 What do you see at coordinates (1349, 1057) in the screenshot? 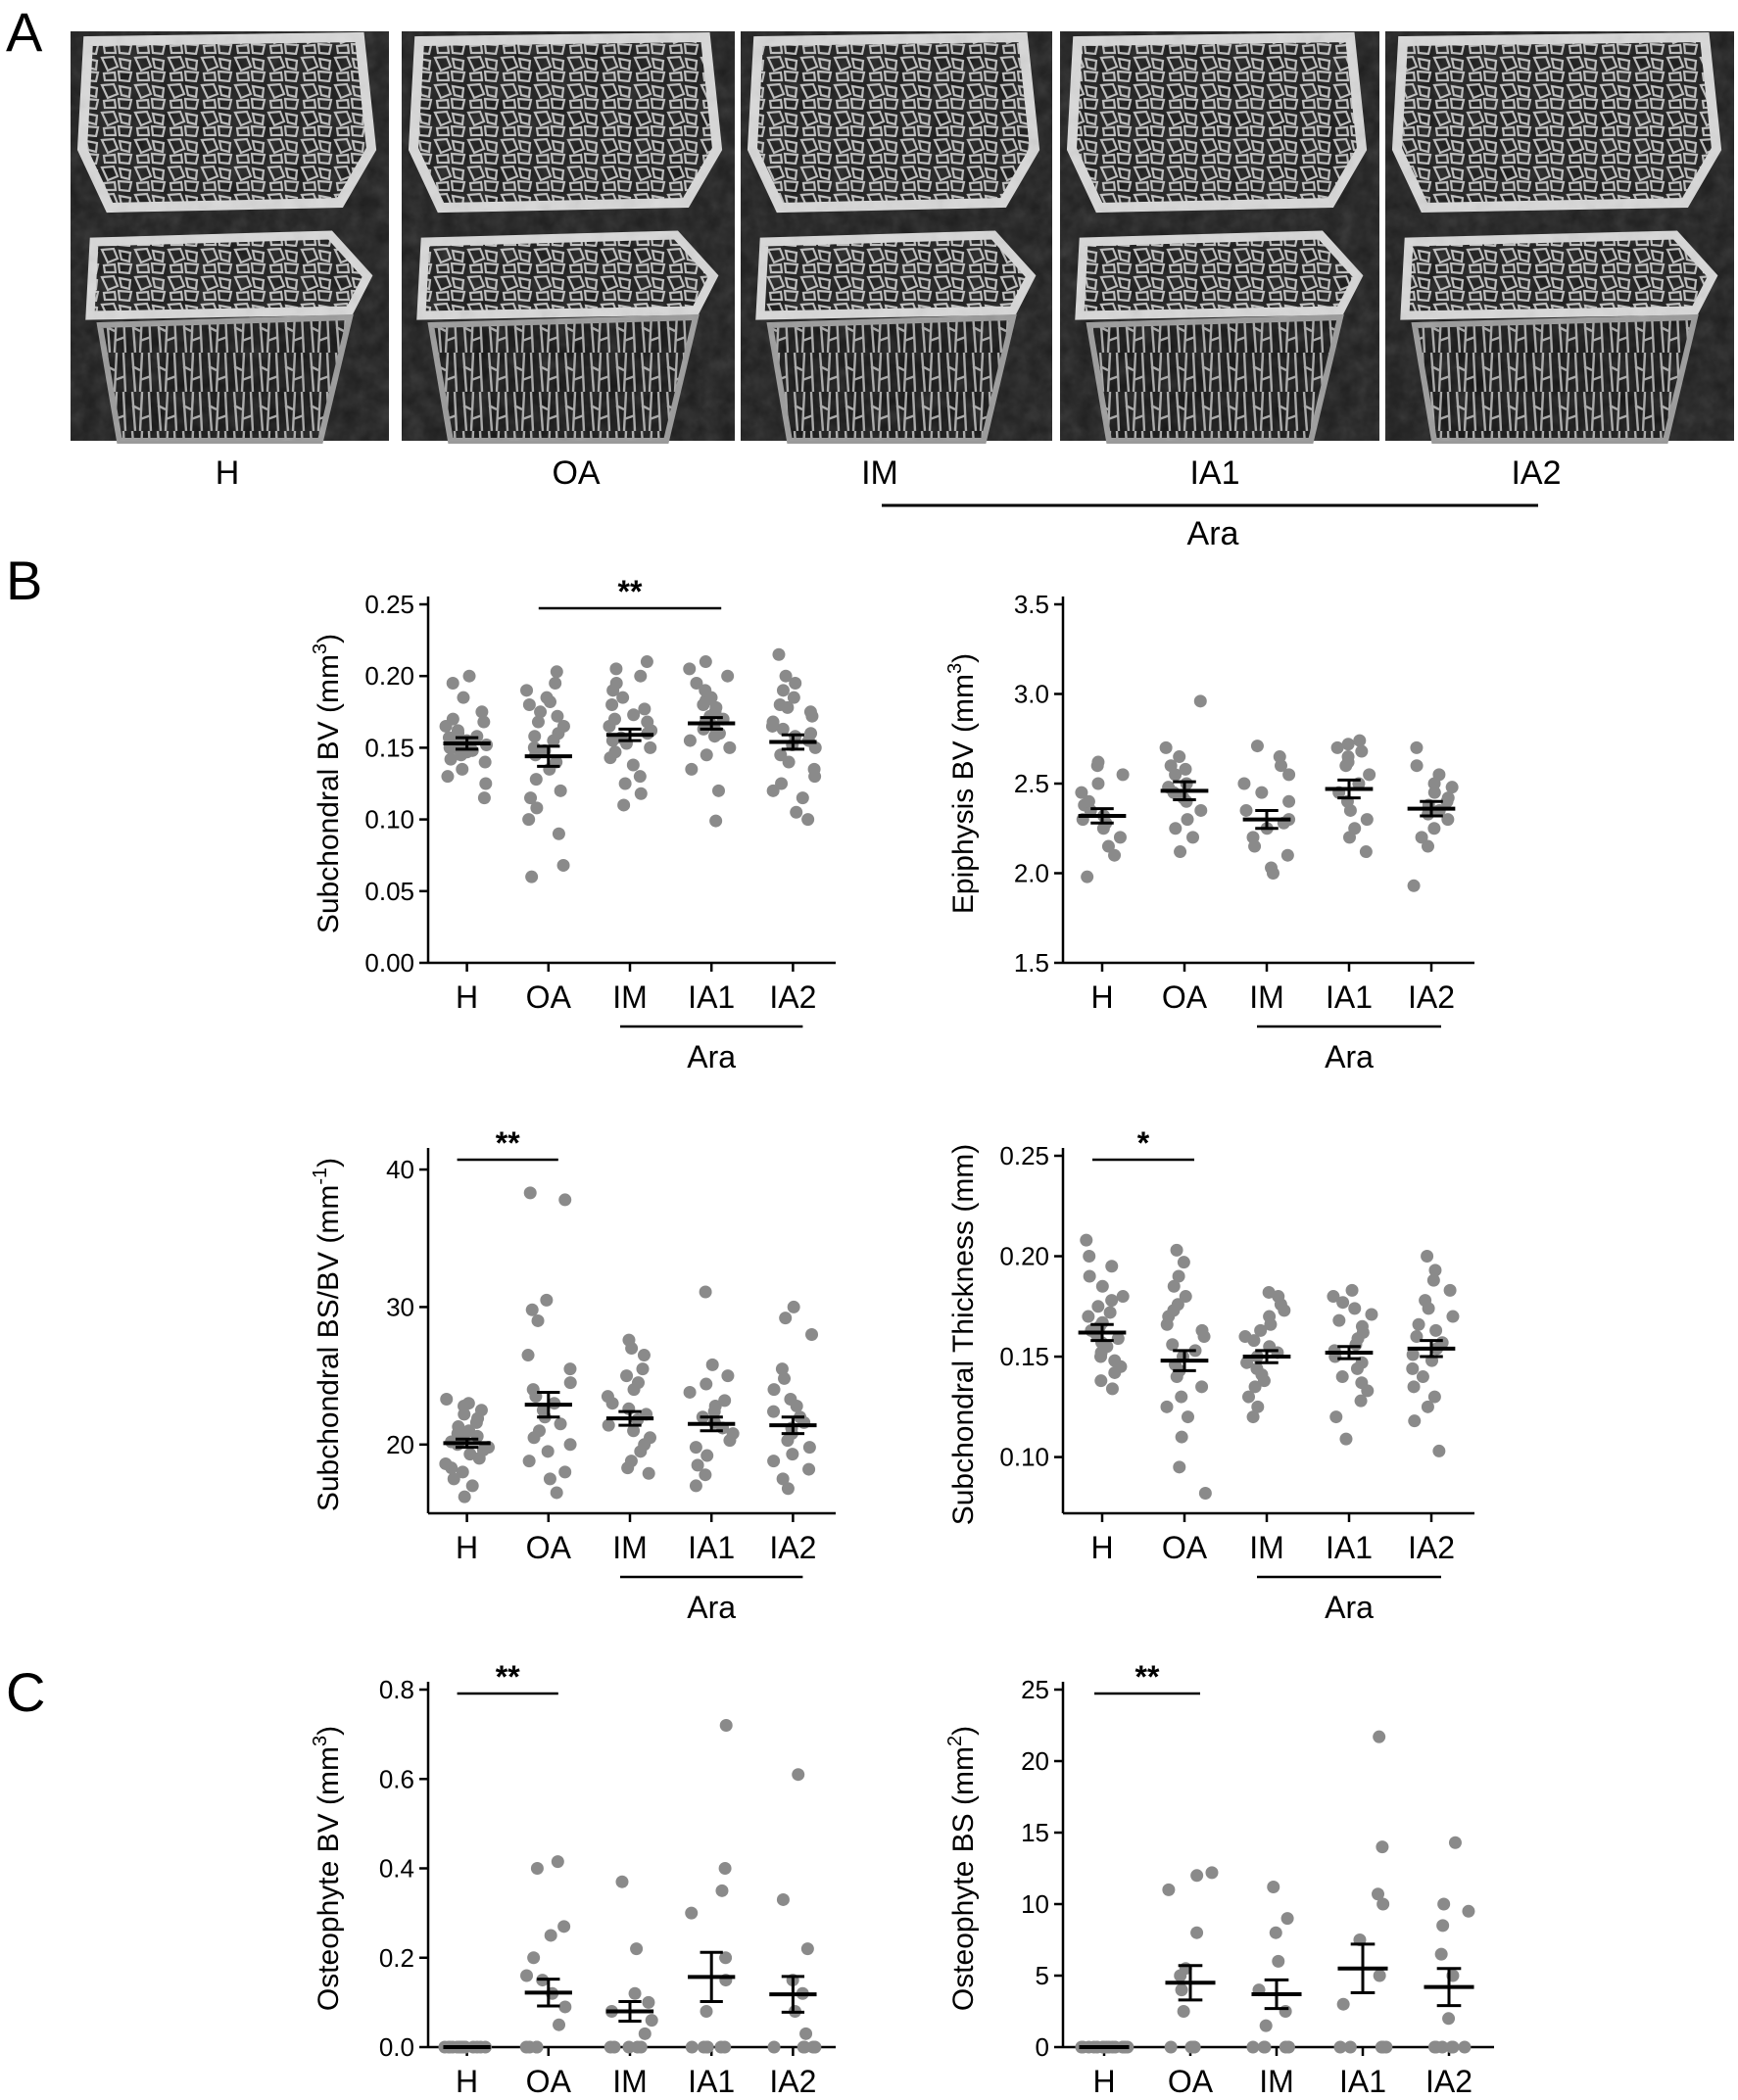
I see `ara-group-label: Ara` at bounding box center [1349, 1057].